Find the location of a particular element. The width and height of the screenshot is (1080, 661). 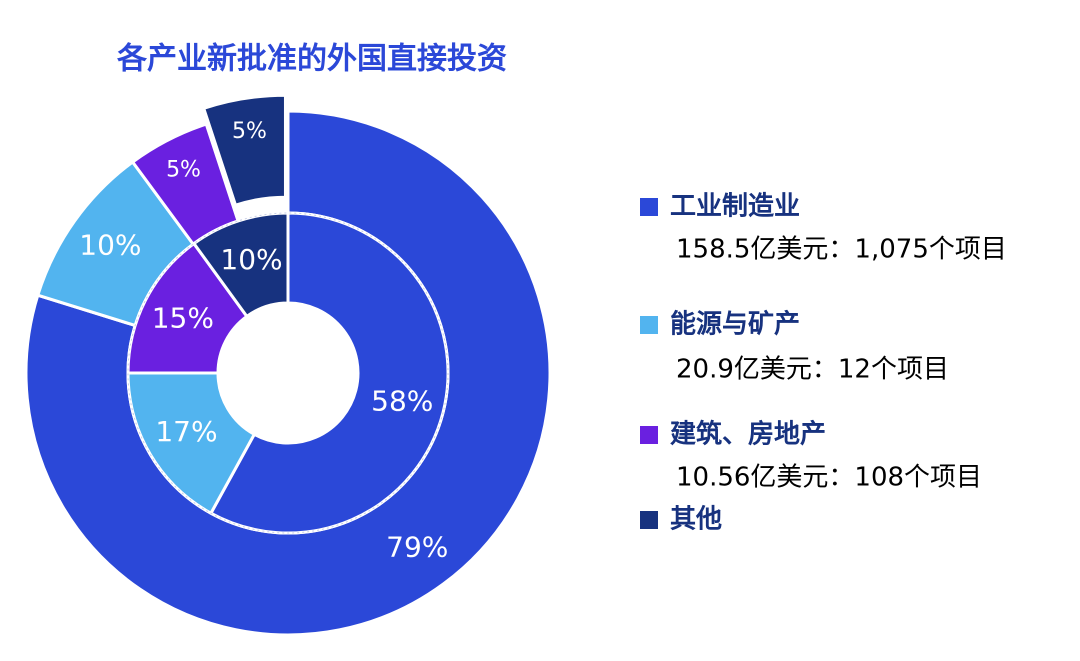

data-label: 15% is located at coordinates (183, 317).